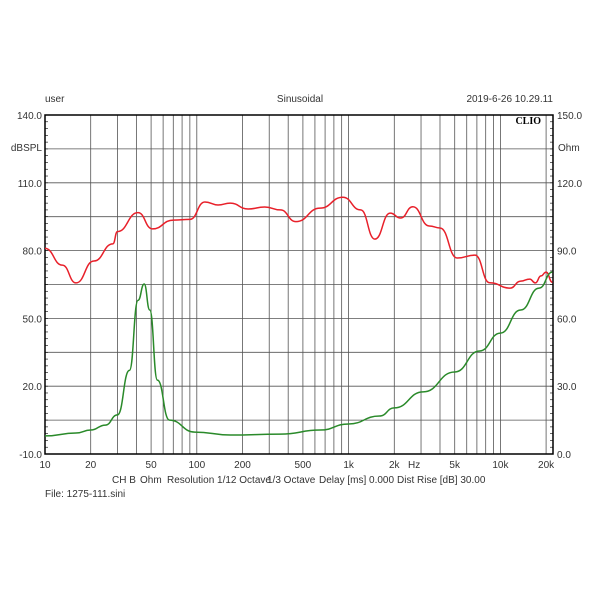 The image size is (600, 600). I want to click on x-tick-label: 500, so click(303, 465).